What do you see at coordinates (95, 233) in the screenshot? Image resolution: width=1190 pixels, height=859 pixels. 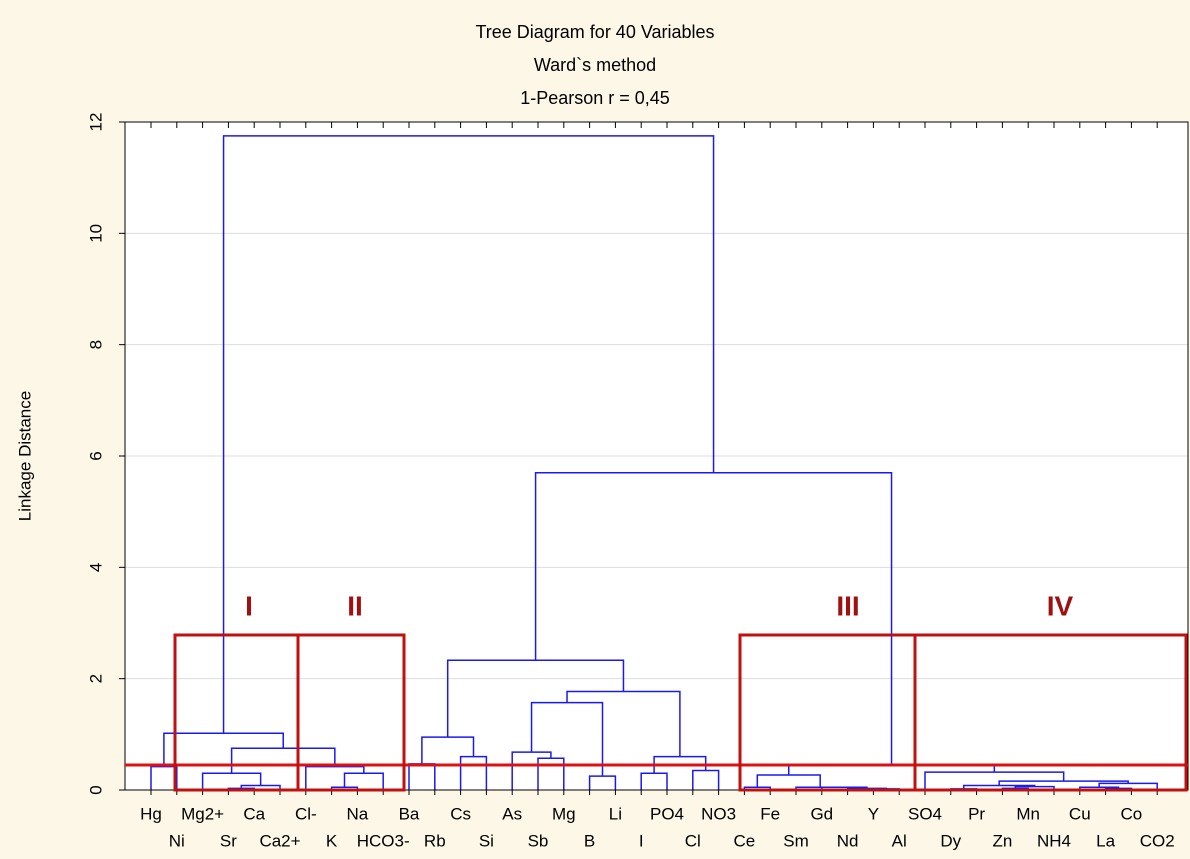 I see `y-tick-label: 10` at bounding box center [95, 233].